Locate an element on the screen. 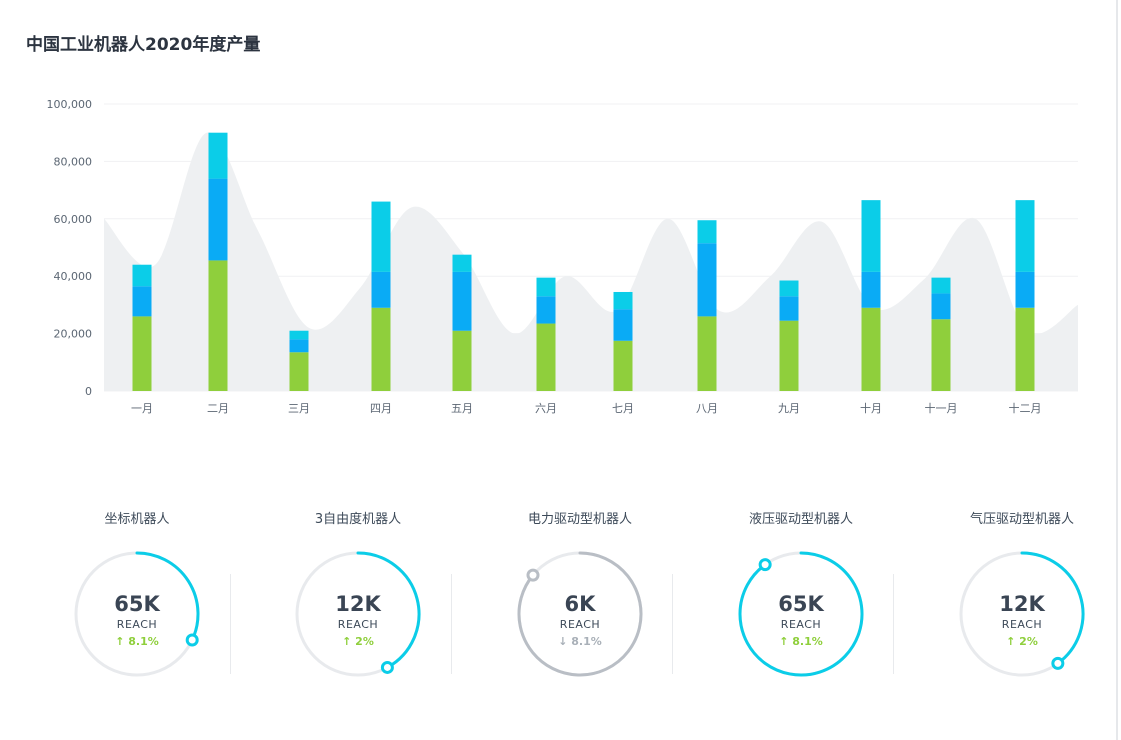  gauge-3: 电力驱动型机器人 6K REACH ↓ 8.1% is located at coordinates (580, 600).